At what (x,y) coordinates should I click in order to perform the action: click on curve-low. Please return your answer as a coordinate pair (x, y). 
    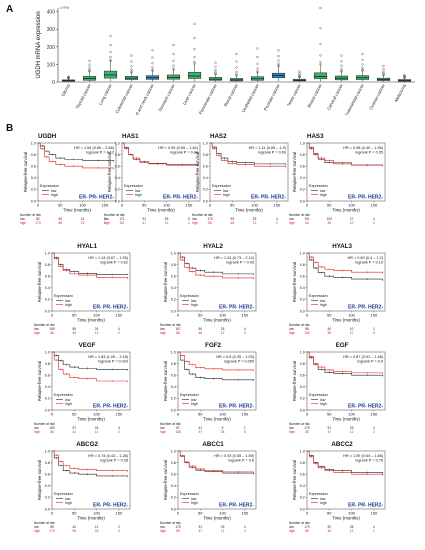
    Looking at the image, I should click on (216, 366).